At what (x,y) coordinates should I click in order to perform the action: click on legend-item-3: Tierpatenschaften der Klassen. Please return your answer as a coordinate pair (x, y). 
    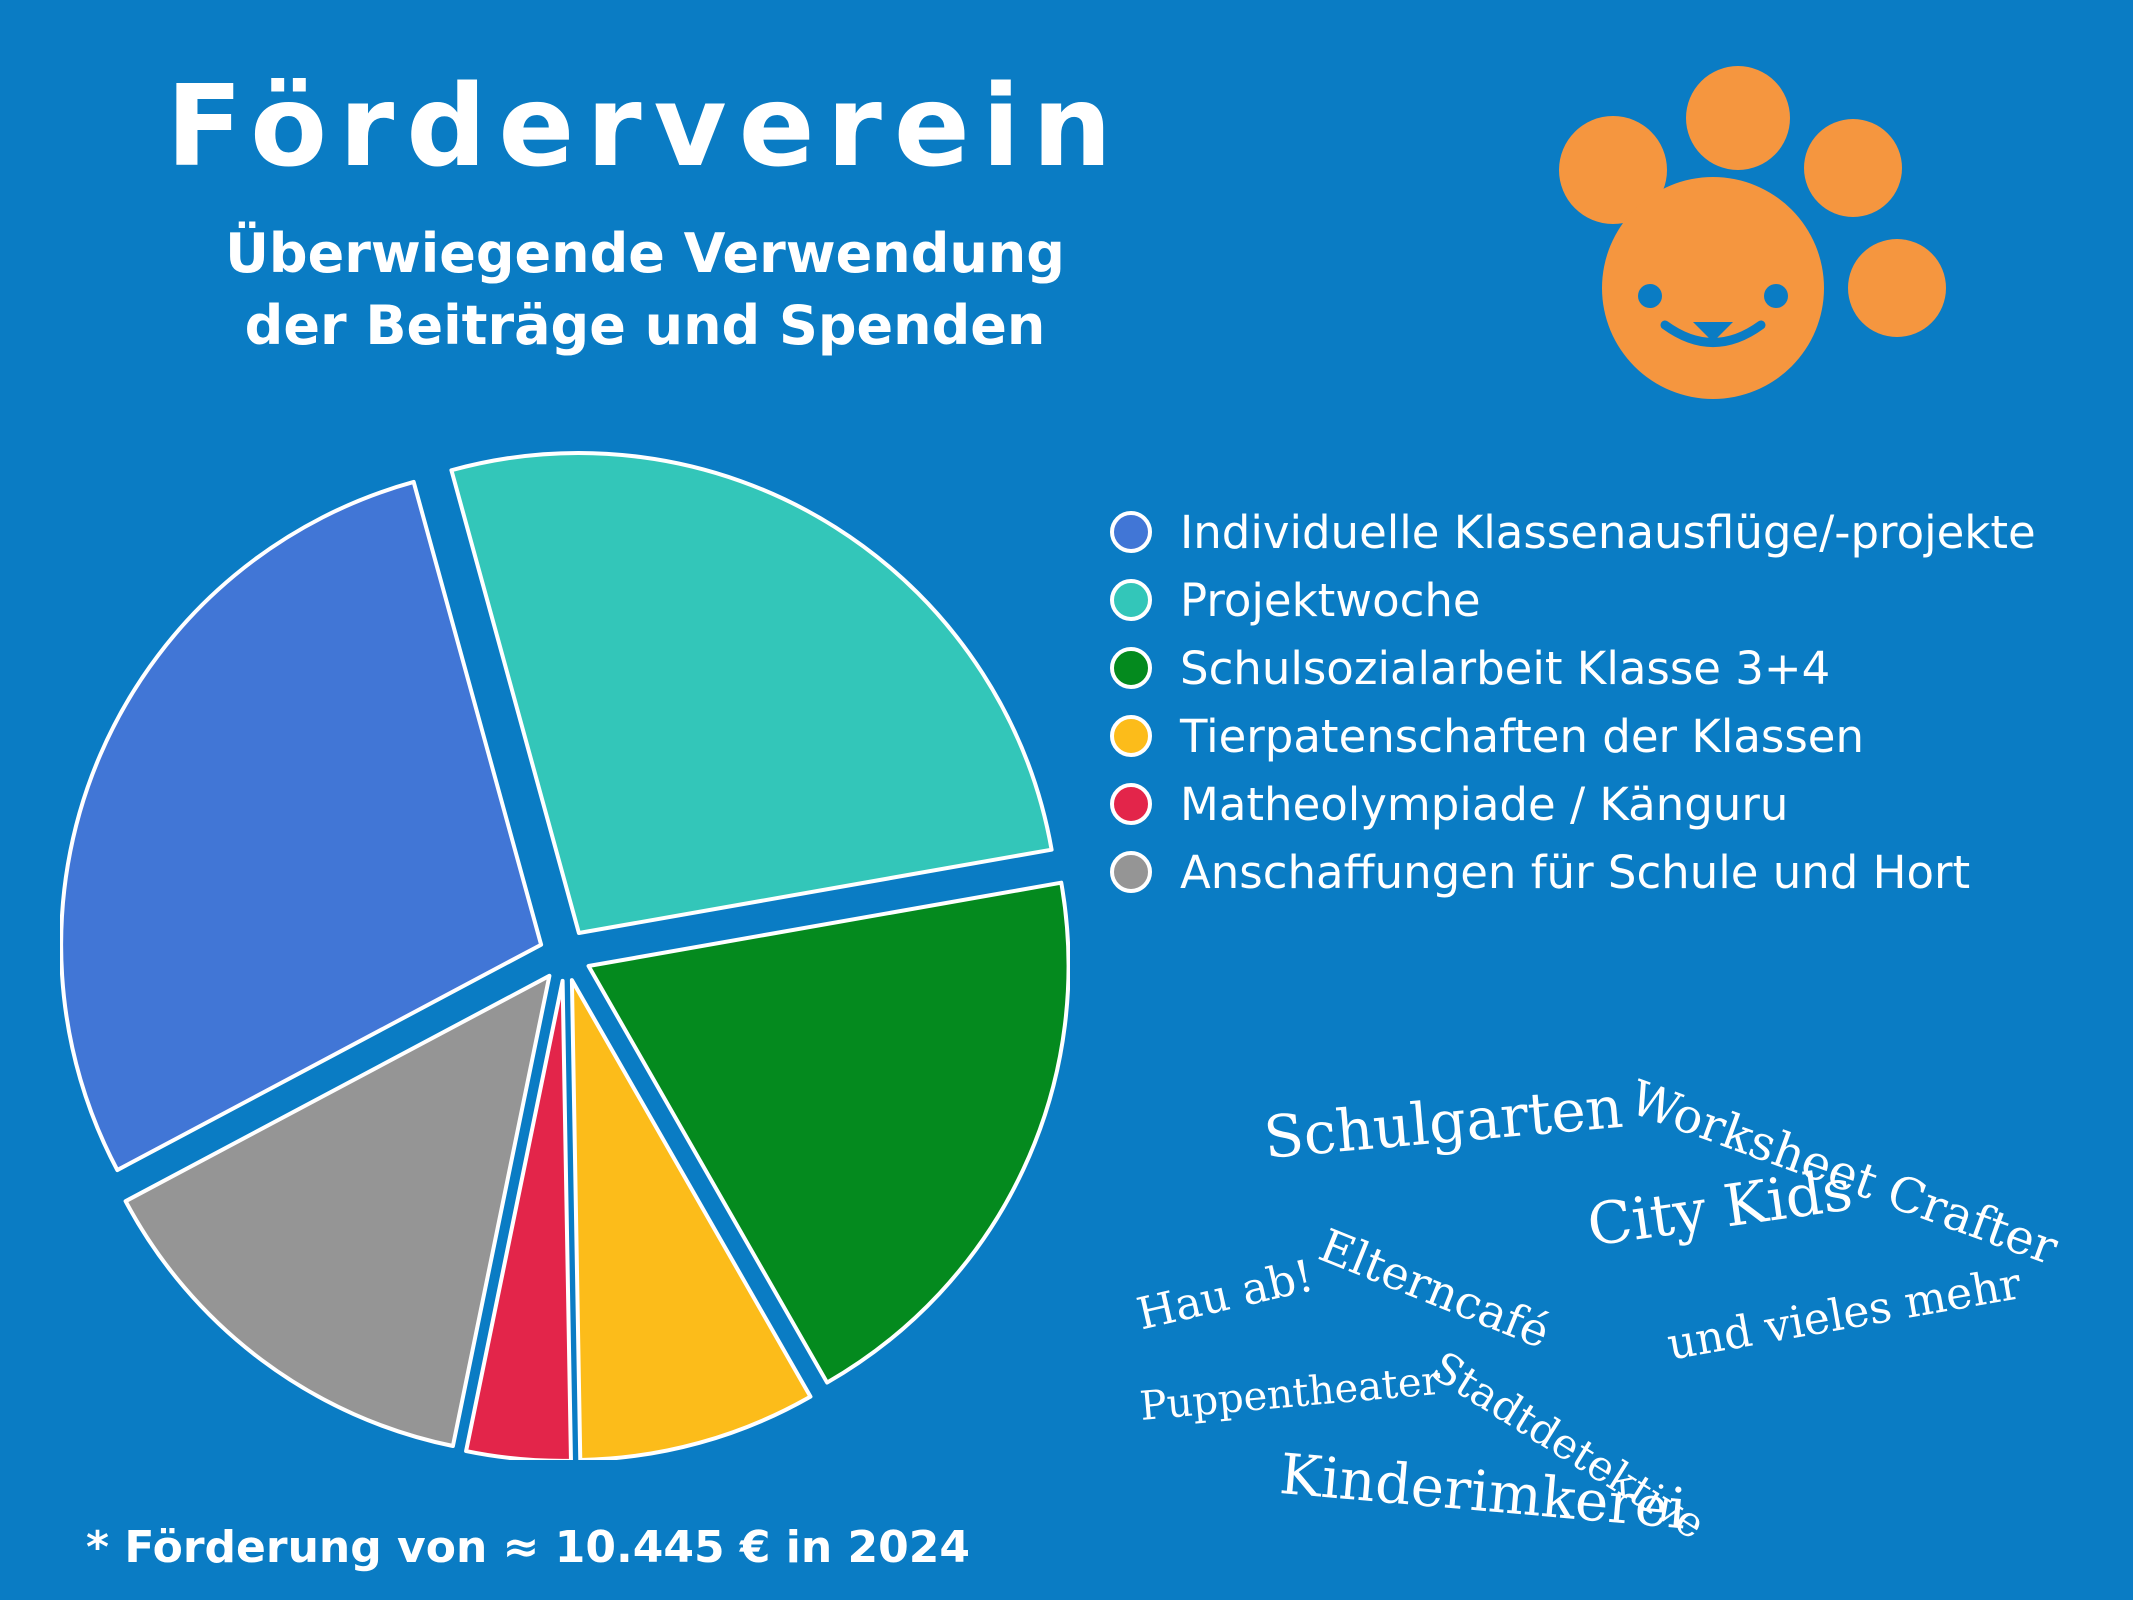
    Looking at the image, I should click on (1573, 736).